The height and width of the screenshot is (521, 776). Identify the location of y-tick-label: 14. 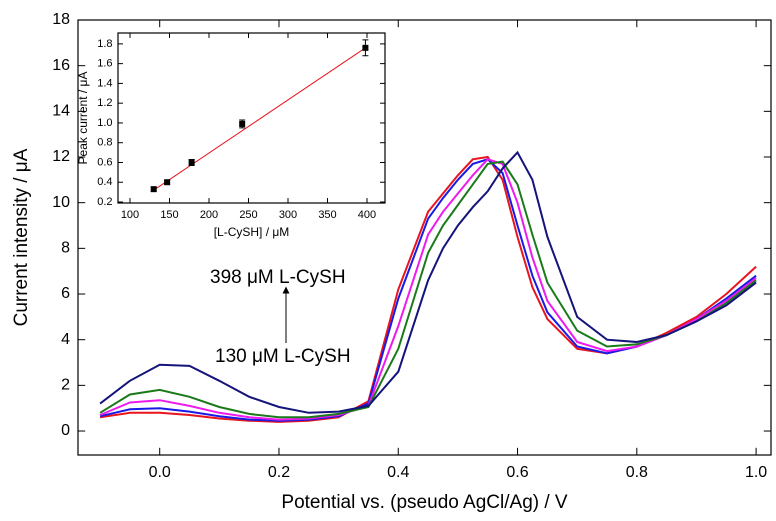
(61, 111).